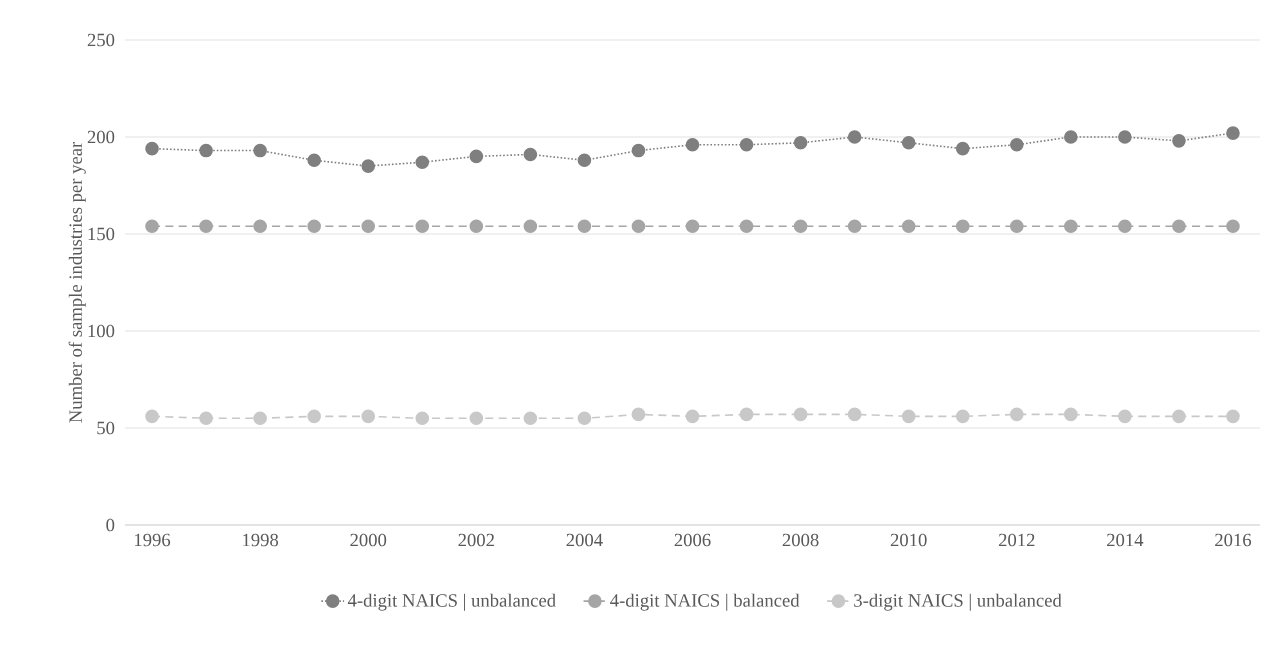  I want to click on y-tick-label: 250, so click(101, 40).